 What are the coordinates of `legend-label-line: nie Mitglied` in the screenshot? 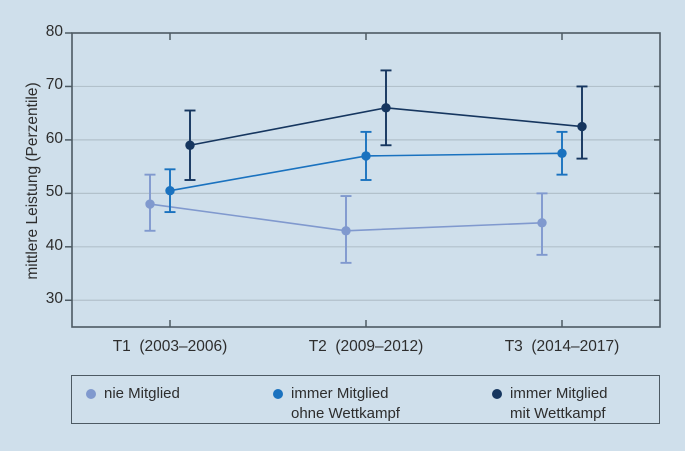 It's located at (142, 393).